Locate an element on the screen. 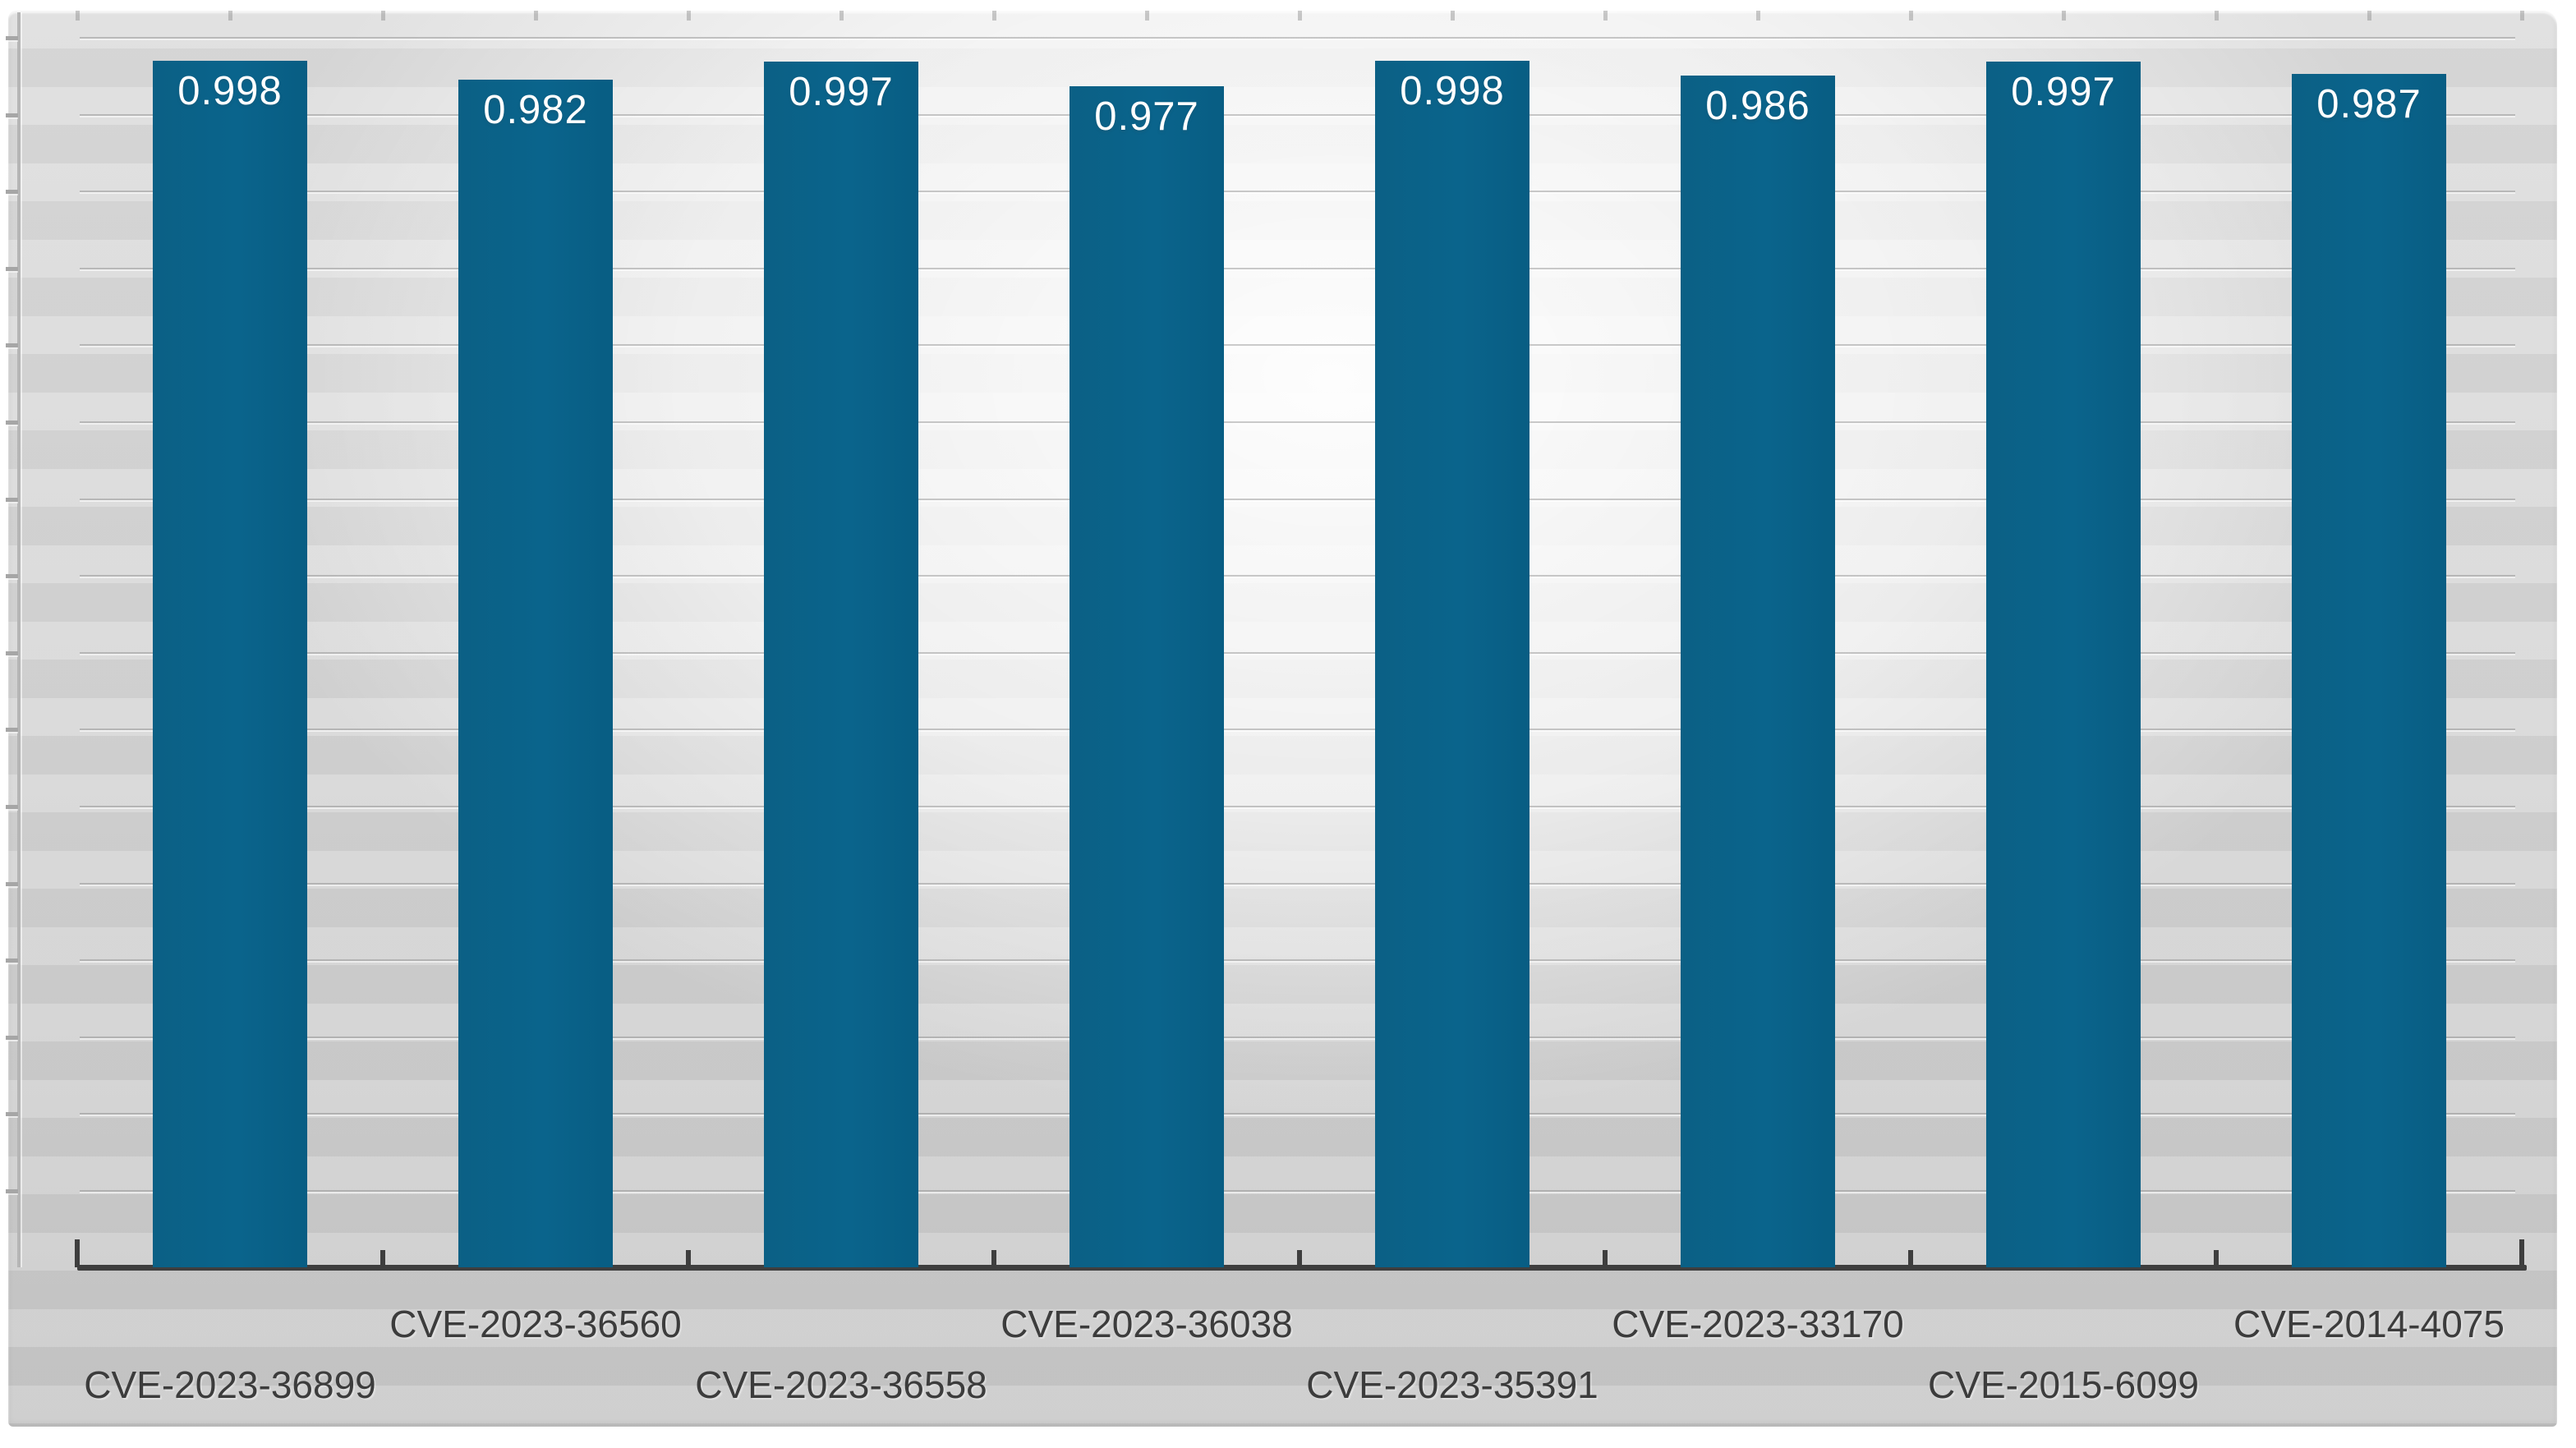 This screenshot has height=1448, width=2576. bar-CVE-2023-36038: 0.977 is located at coordinates (1147, 676).